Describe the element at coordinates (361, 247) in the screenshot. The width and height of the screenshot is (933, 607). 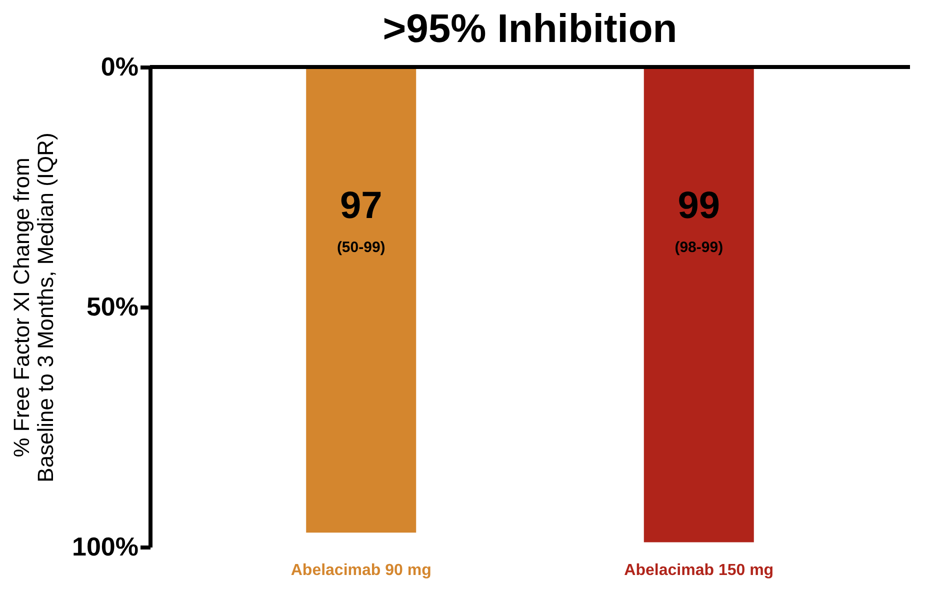
I see `annotation: (50-99)` at that location.